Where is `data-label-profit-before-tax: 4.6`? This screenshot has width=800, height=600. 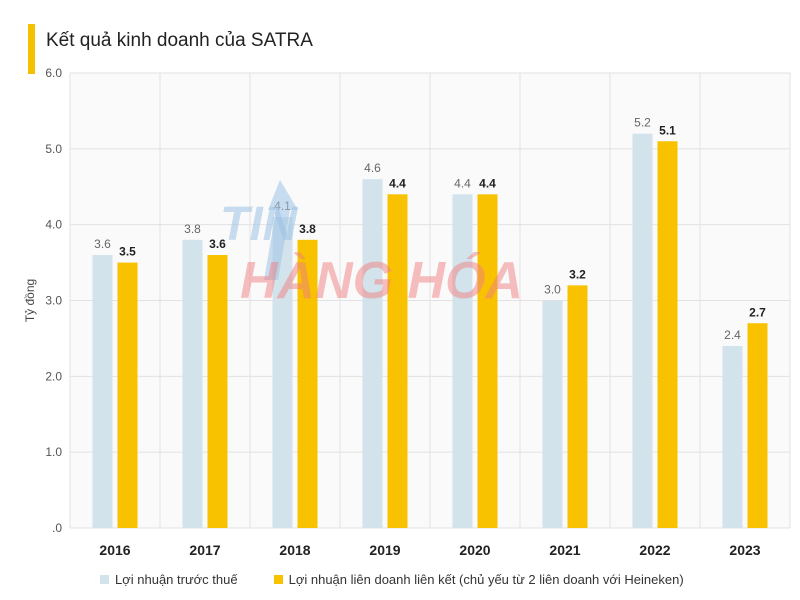
data-label-profit-before-tax: 4.6 is located at coordinates (372, 168).